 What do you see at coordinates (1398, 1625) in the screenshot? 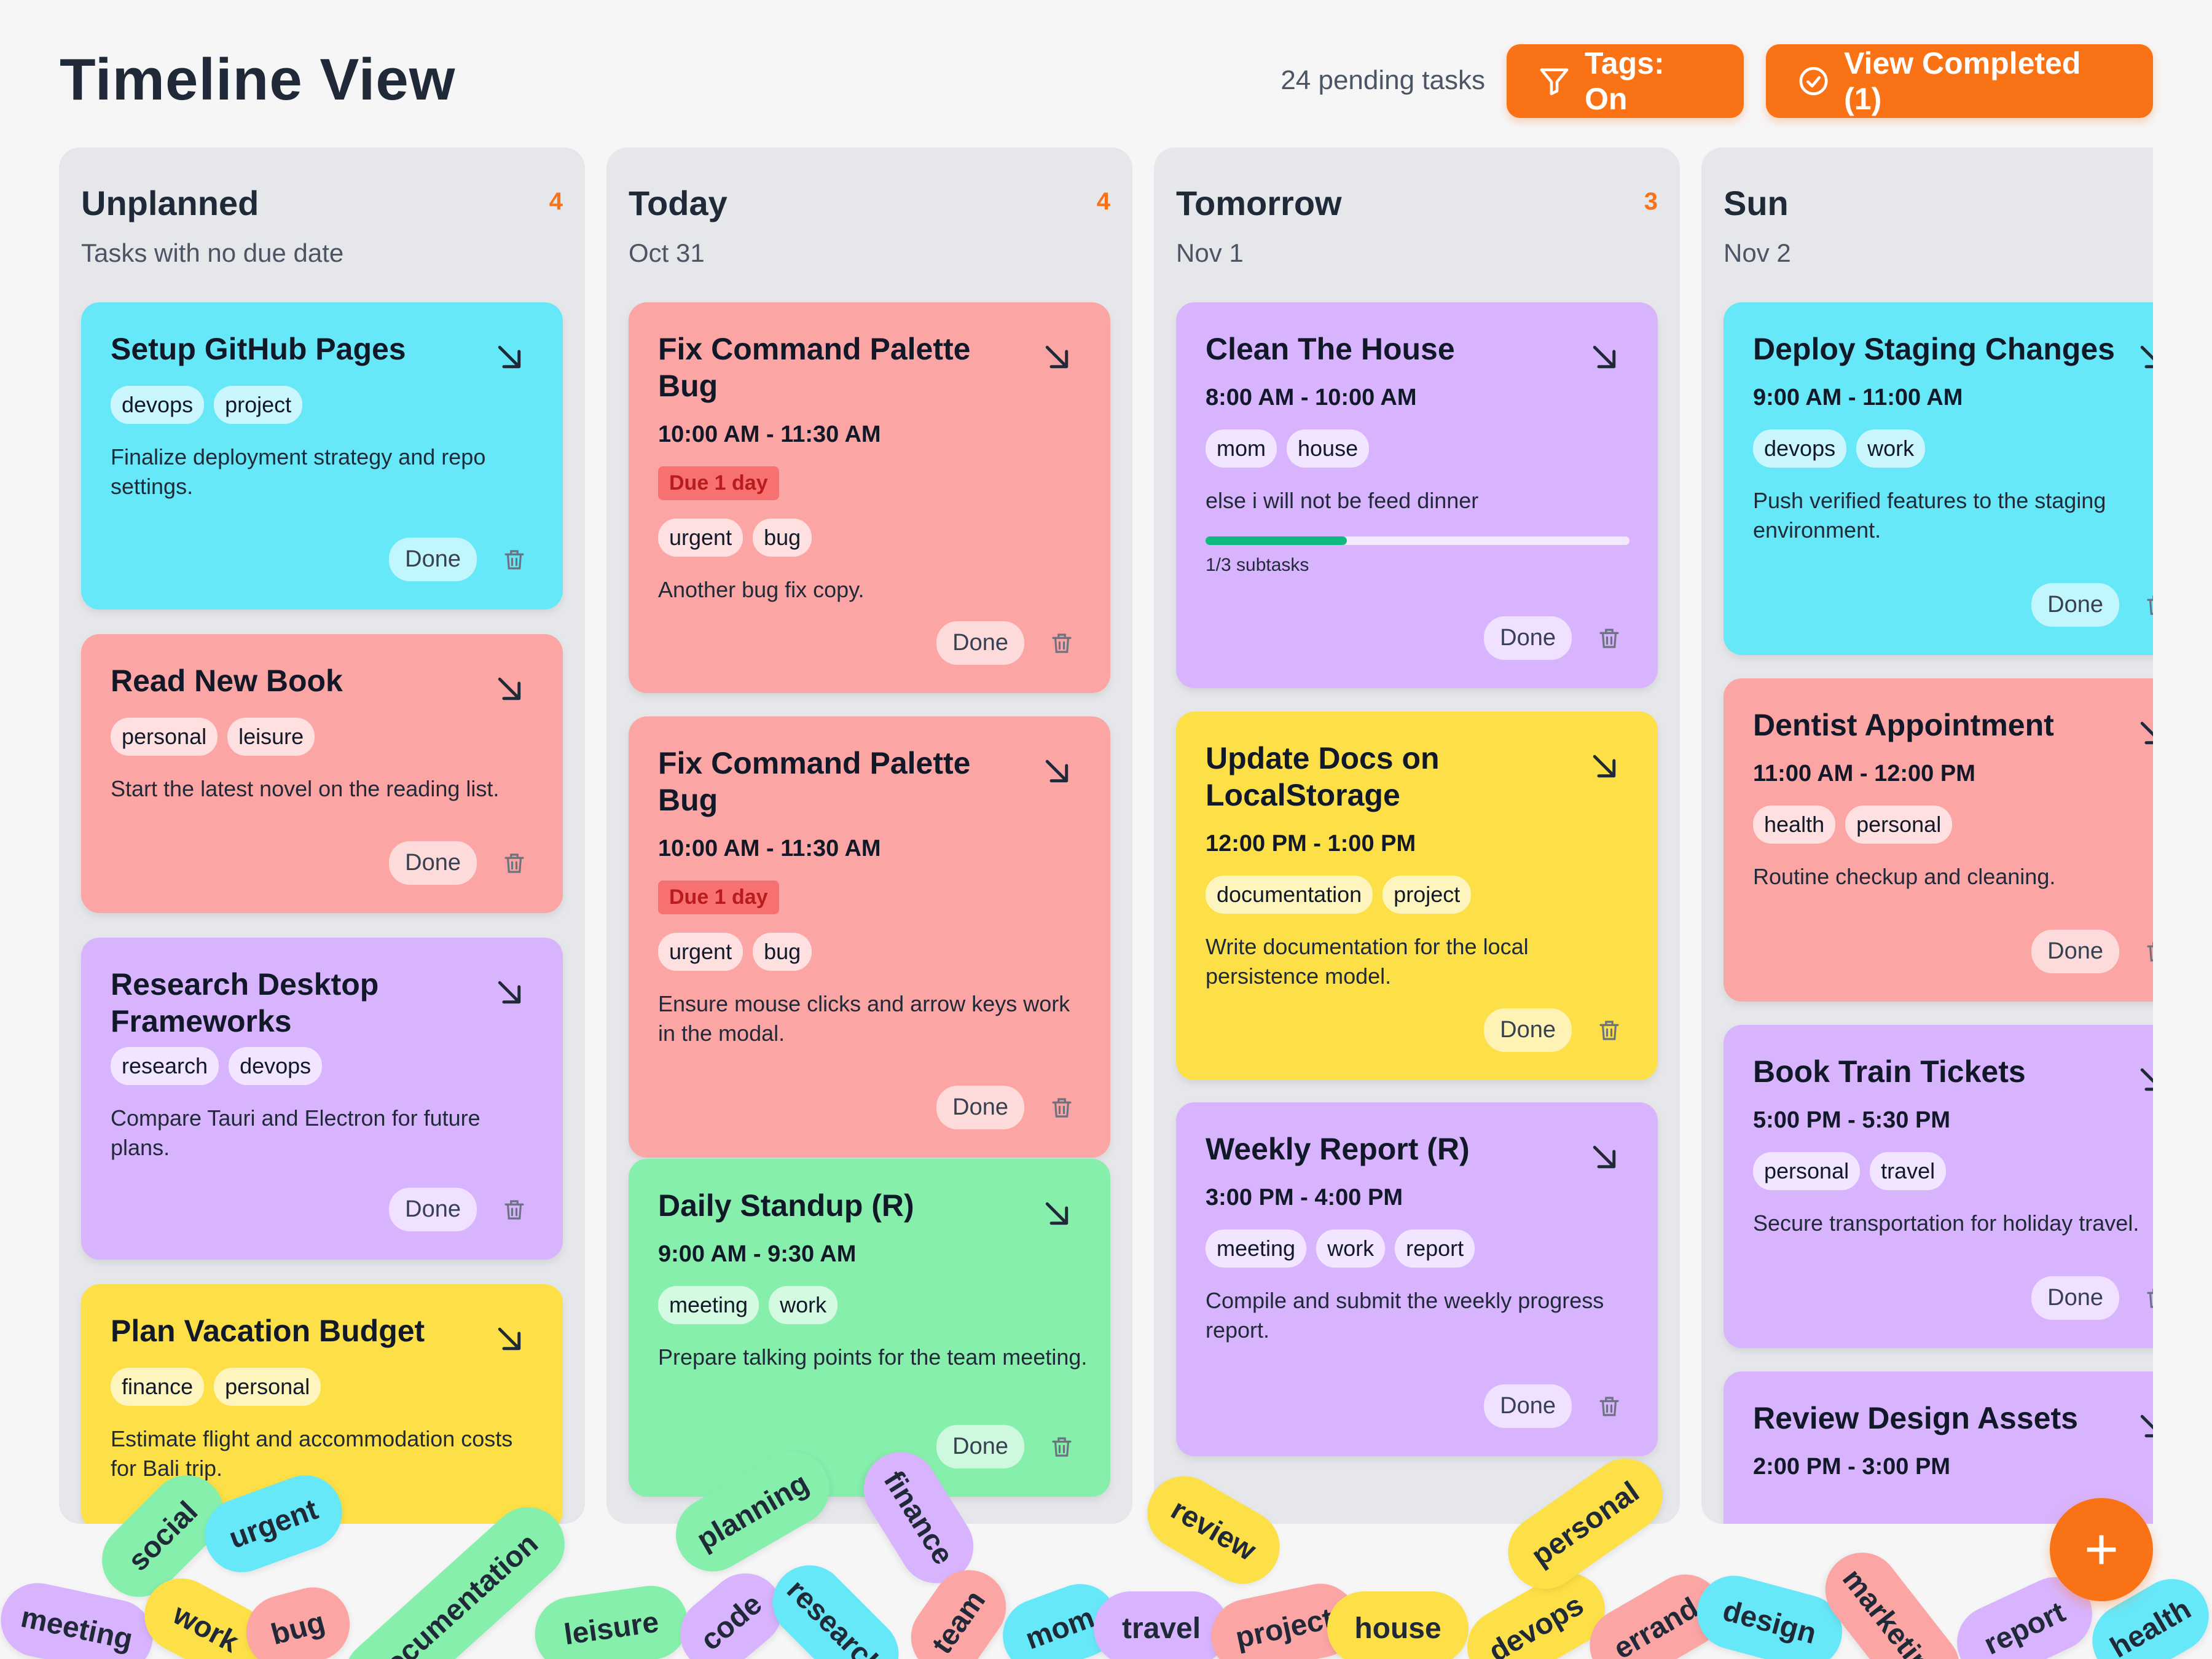
I see `floating-tag: house` at bounding box center [1398, 1625].